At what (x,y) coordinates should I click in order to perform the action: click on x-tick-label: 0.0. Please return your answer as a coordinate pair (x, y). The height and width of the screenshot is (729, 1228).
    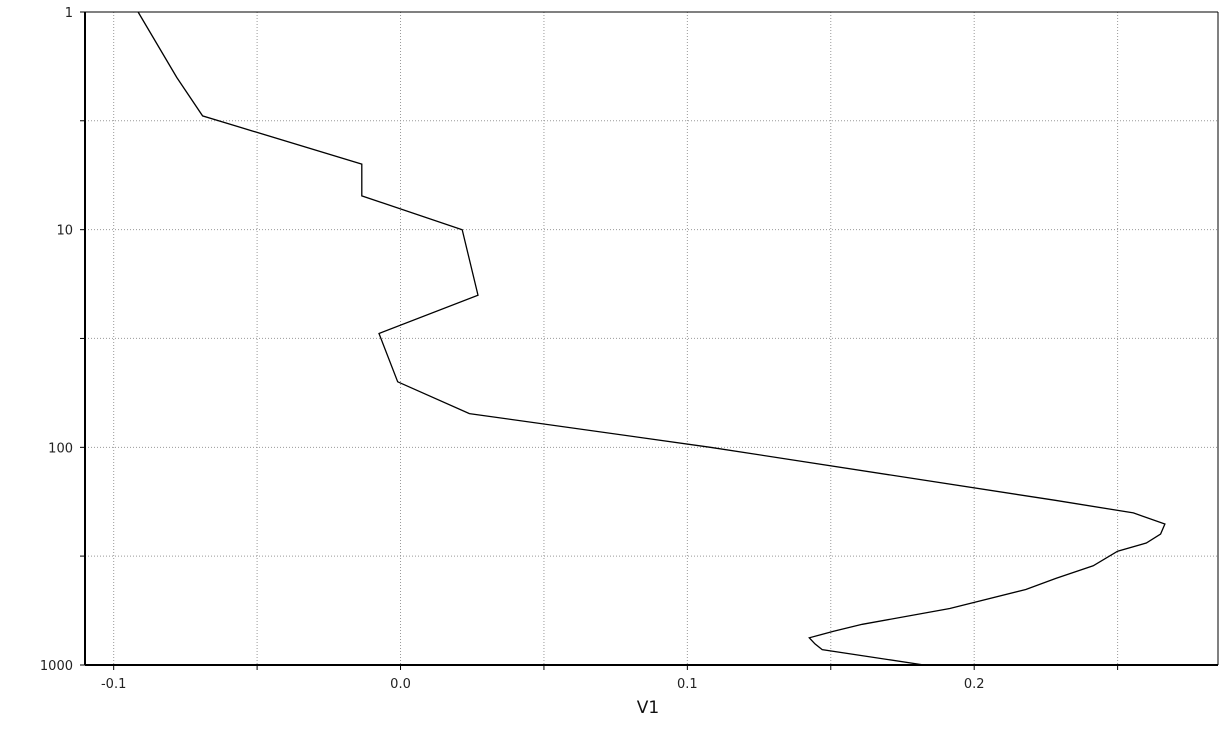
    Looking at the image, I should click on (400, 684).